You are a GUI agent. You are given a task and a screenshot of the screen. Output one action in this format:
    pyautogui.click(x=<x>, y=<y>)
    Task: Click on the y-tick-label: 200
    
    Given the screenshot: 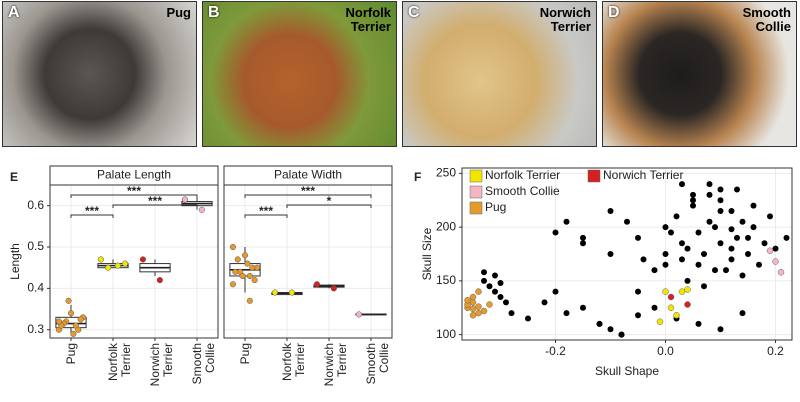 What is the action you would take?
    pyautogui.click(x=446, y=226)
    